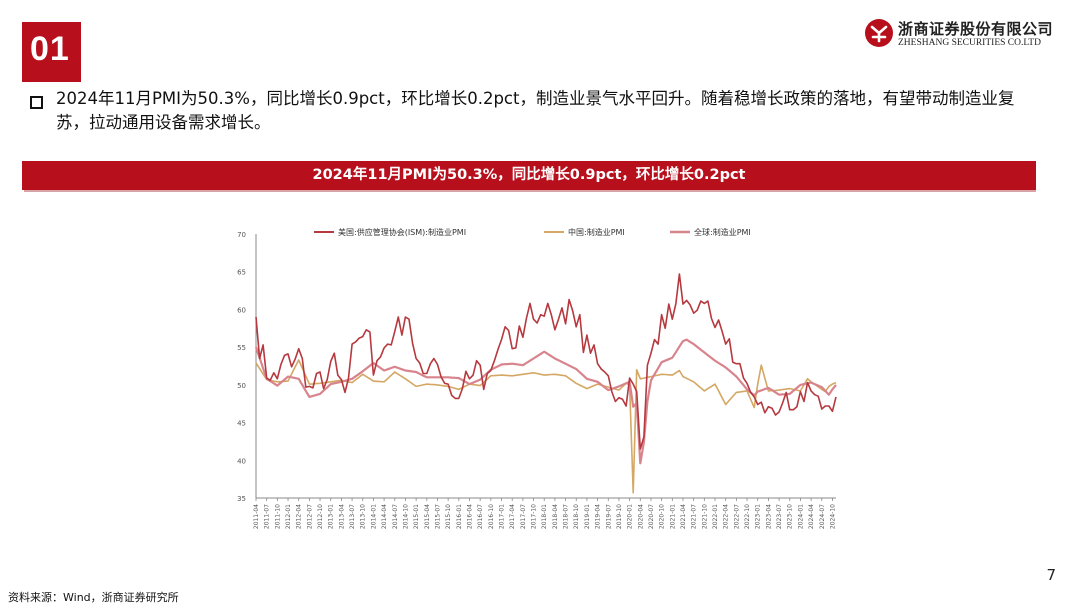 Image resolution: width=1080 pixels, height=608 pixels. Describe the element at coordinates (576, 516) in the screenshot. I see `x-tick-label: 2018-10` at that location.